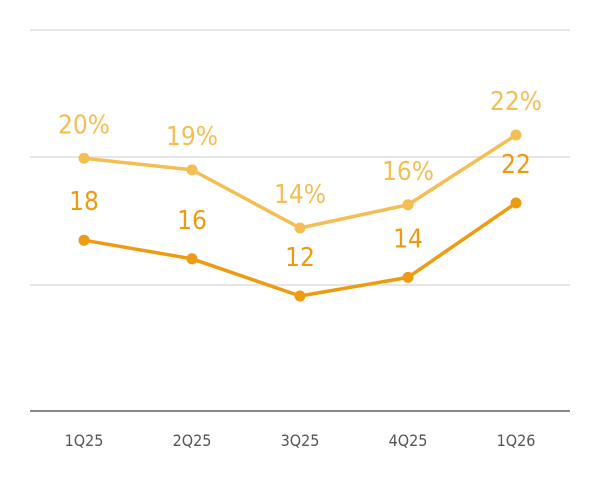 This screenshot has height=480, width=600. What do you see at coordinates (300, 258) in the screenshot?
I see `data-label: 12` at bounding box center [300, 258].